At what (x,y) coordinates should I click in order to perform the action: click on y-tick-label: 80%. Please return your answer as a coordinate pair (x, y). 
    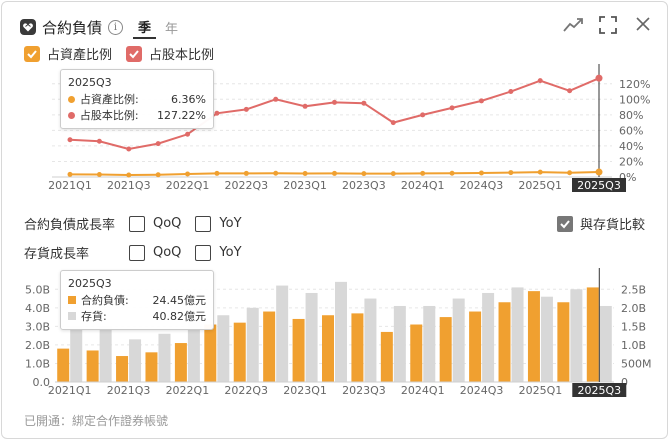
    Looking at the image, I should click on (631, 115).